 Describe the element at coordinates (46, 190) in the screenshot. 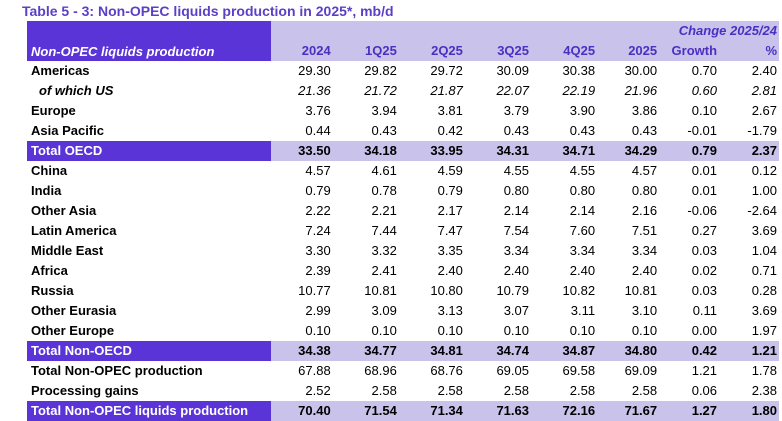

I see `row-label: India` at that location.